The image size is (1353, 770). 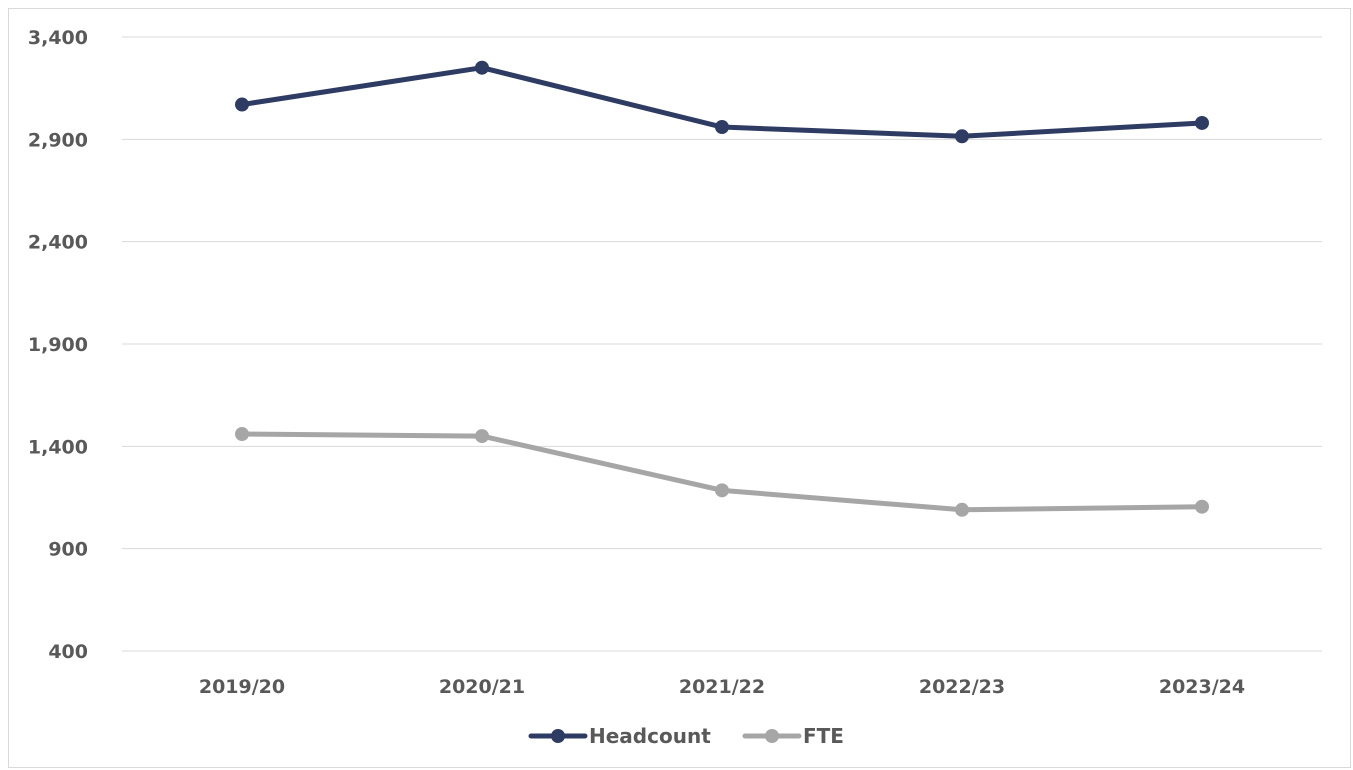 I want to click on y-tick-label: 900, so click(x=68, y=550).